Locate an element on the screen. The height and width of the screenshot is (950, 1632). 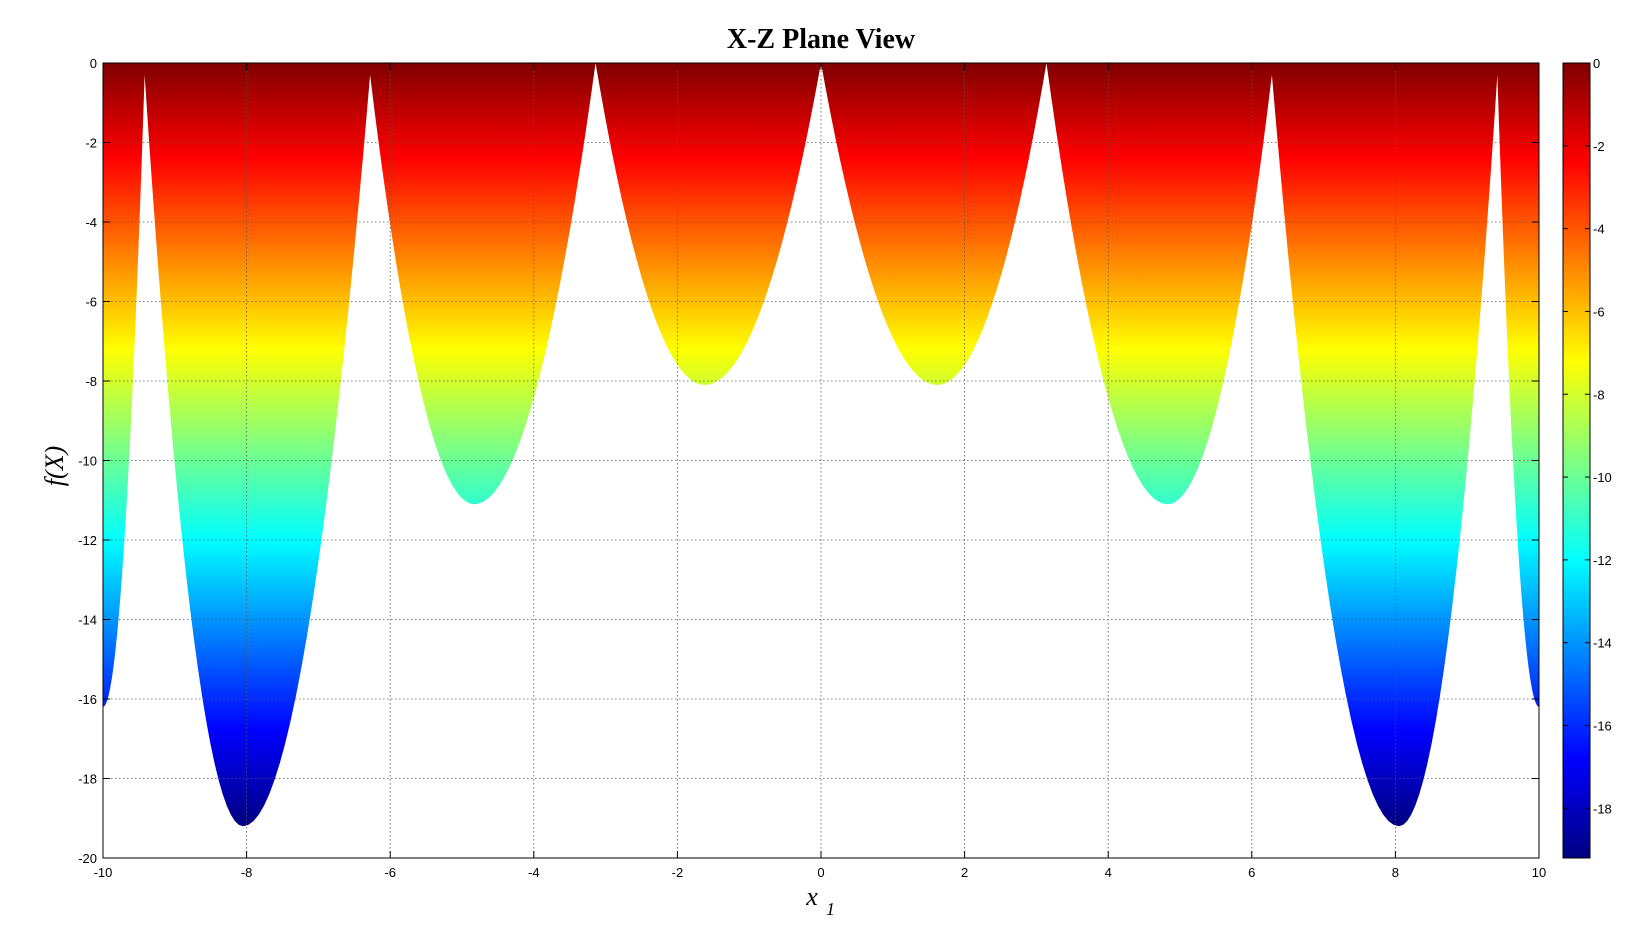
y-tick-label: 0 is located at coordinates (93, 63).